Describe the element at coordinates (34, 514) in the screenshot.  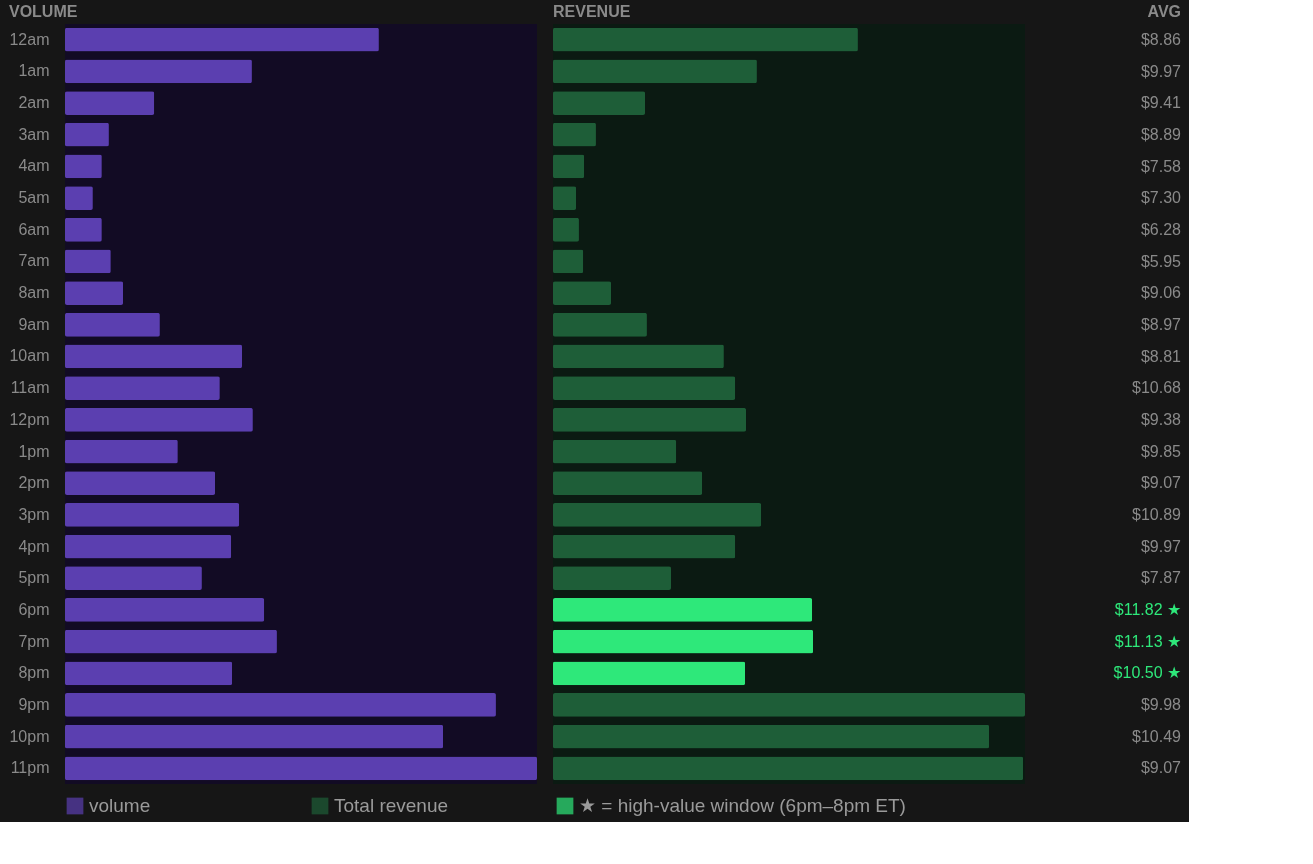
I see `y-tick-label: 3pm` at that location.